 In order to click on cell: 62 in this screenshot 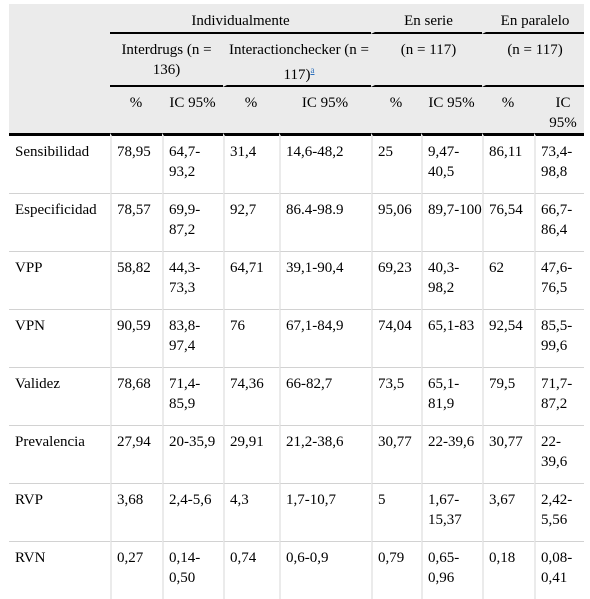, I will do `click(508, 280)`.